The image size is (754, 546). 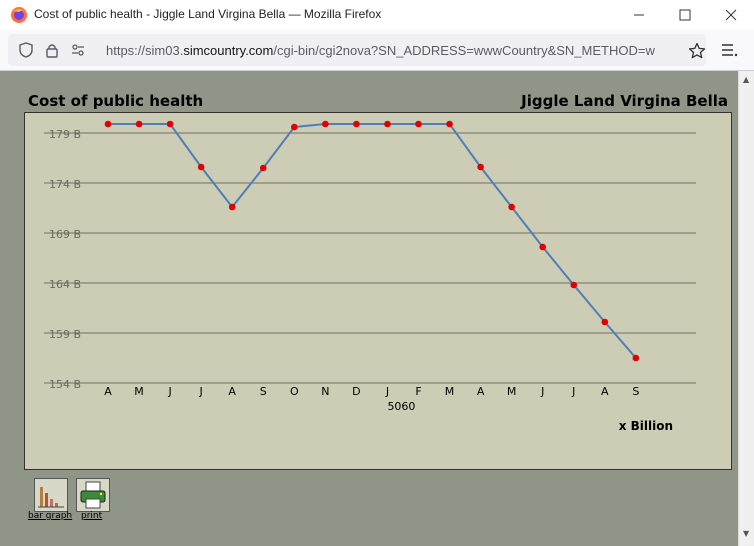 I want to click on x-tick-label: D, so click(x=356, y=391).